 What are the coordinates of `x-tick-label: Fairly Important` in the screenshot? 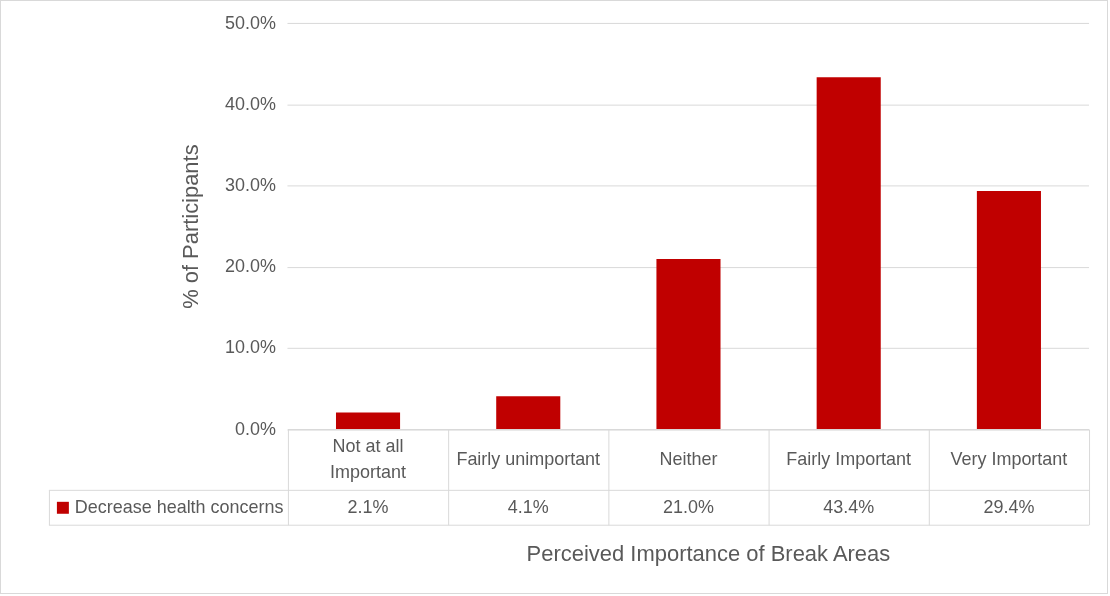 It's located at (849, 458).